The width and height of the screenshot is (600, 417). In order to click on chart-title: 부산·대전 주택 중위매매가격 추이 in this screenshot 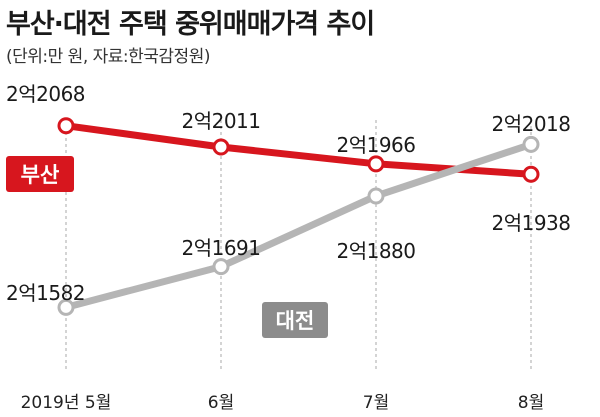, I will do `click(190, 24)`.